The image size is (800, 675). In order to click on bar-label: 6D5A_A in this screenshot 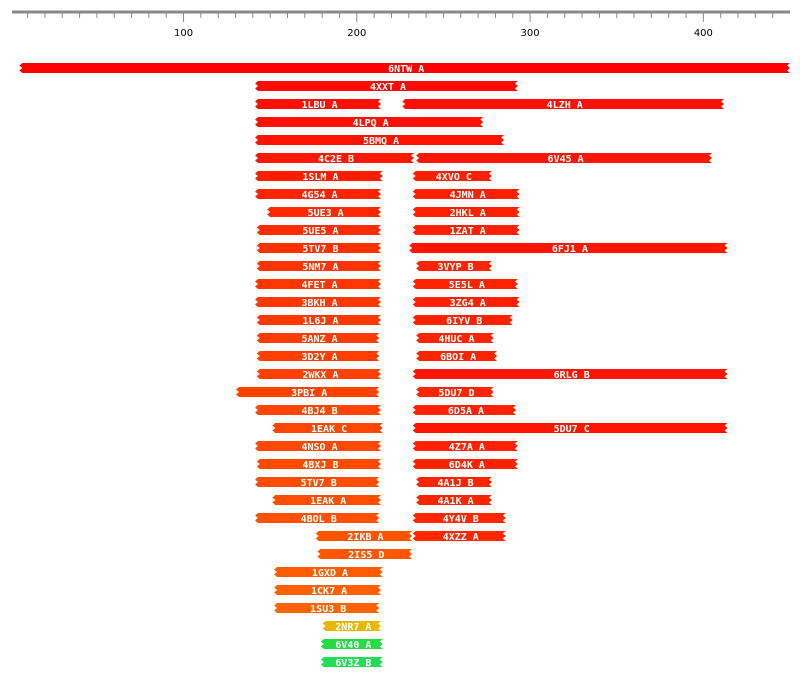, I will do `click(466, 411)`.